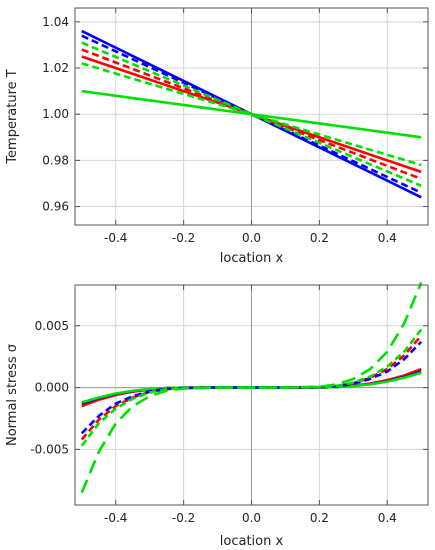  Describe the element at coordinates (55, 22) in the screenshot. I see `y-tick-label: 1.04` at that location.